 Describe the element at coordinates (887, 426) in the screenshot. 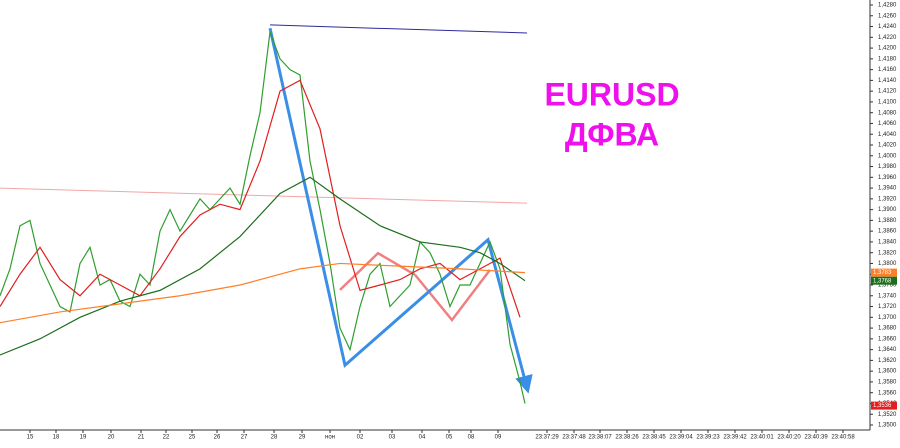

I see `y-tick-label: 1,3500` at that location.